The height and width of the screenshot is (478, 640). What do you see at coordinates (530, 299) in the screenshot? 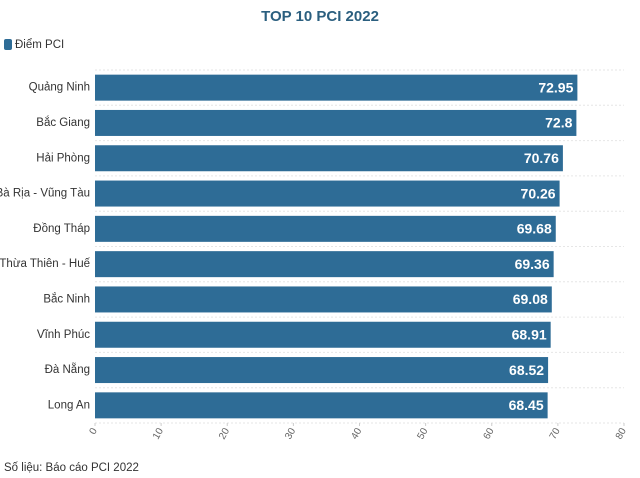
I see `value-label: 69.08` at bounding box center [530, 299].